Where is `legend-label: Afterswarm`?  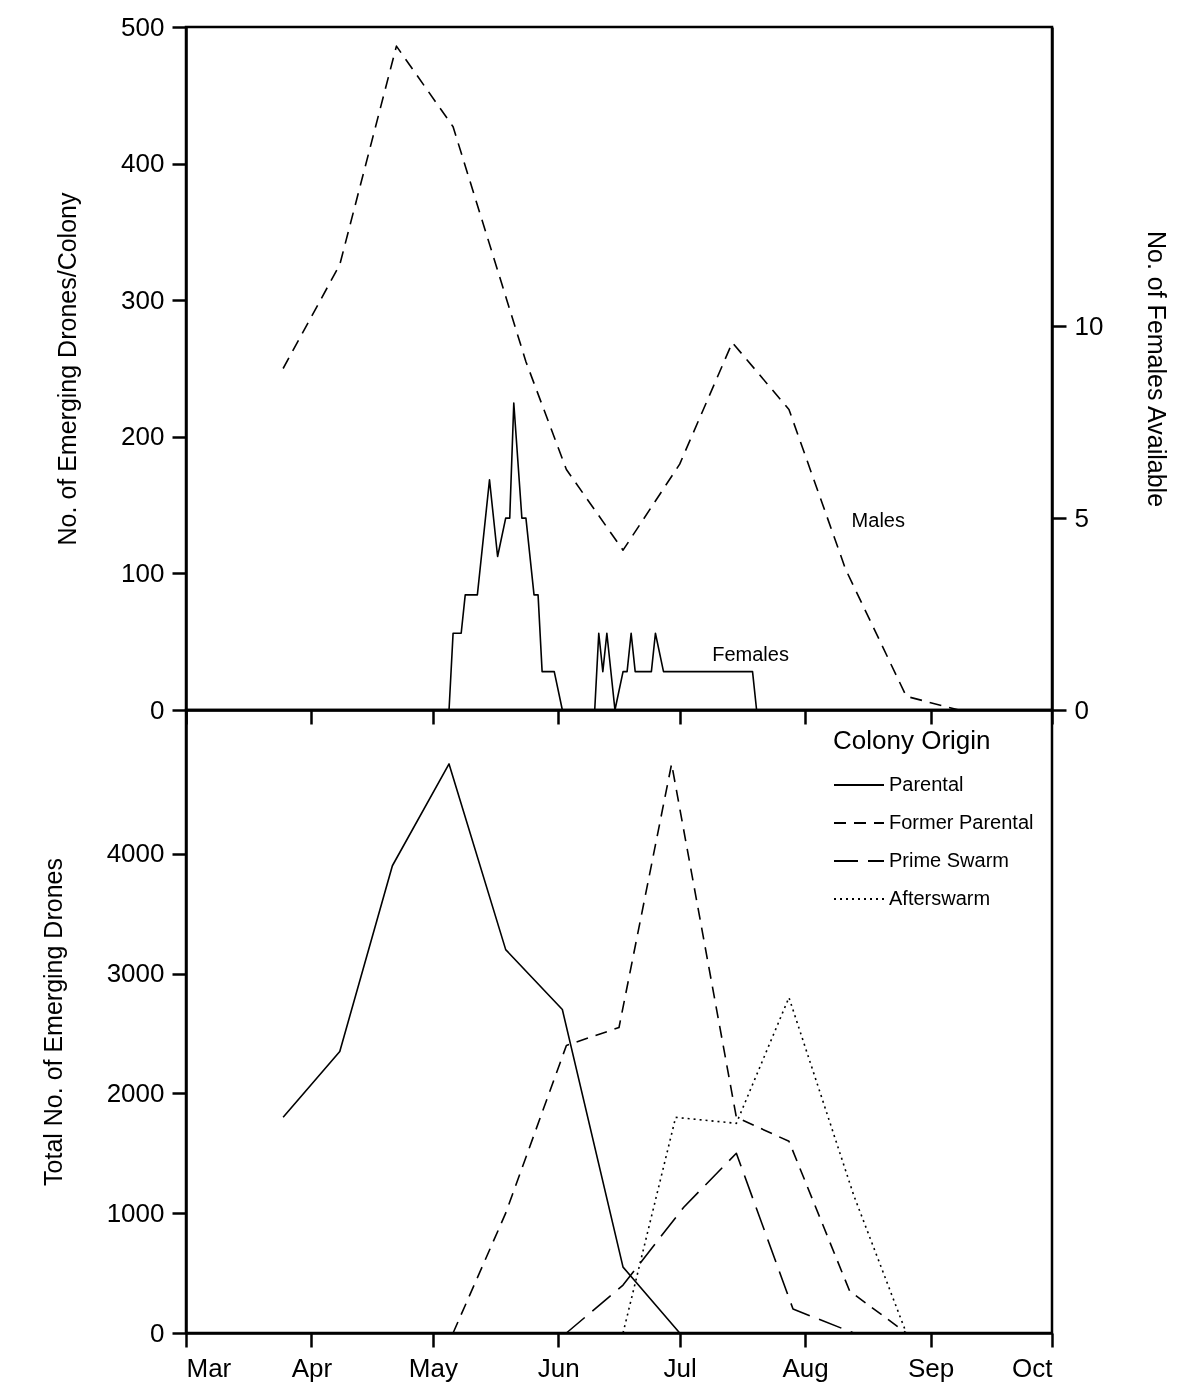 legend-label: Afterswarm is located at coordinates (940, 898).